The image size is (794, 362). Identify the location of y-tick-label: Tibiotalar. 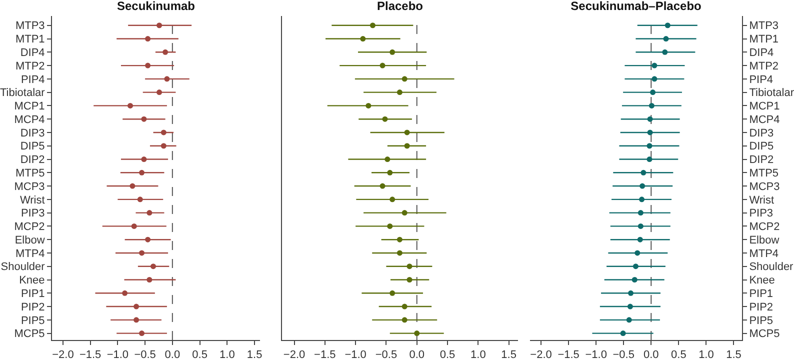
(771, 93).